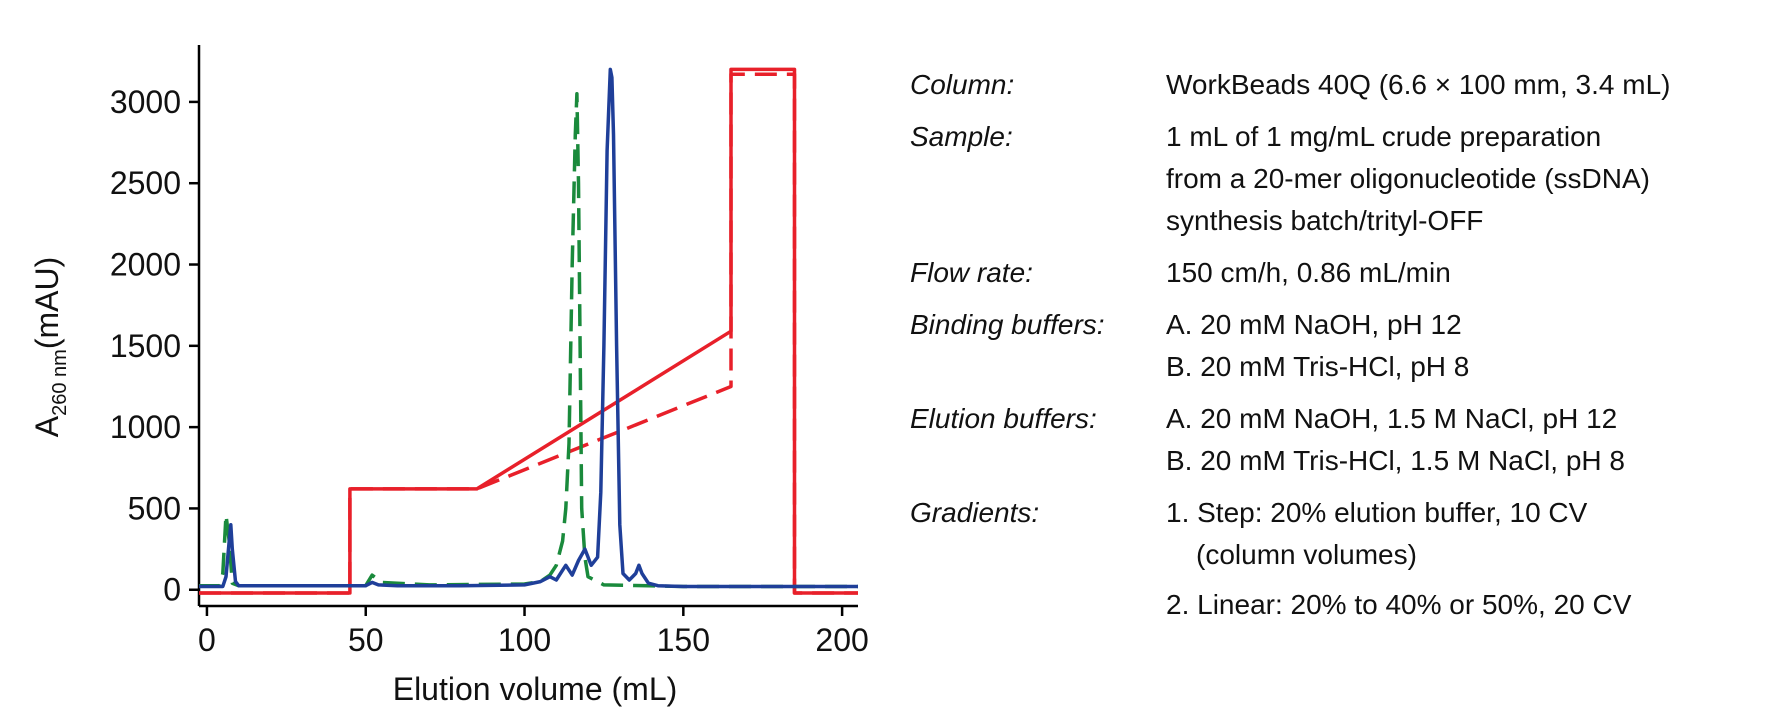 The height and width of the screenshot is (714, 1774). I want to click on info-value: A. 20 mM NaOH, 1.5 M NaCl, pH 12, so click(1391, 418).